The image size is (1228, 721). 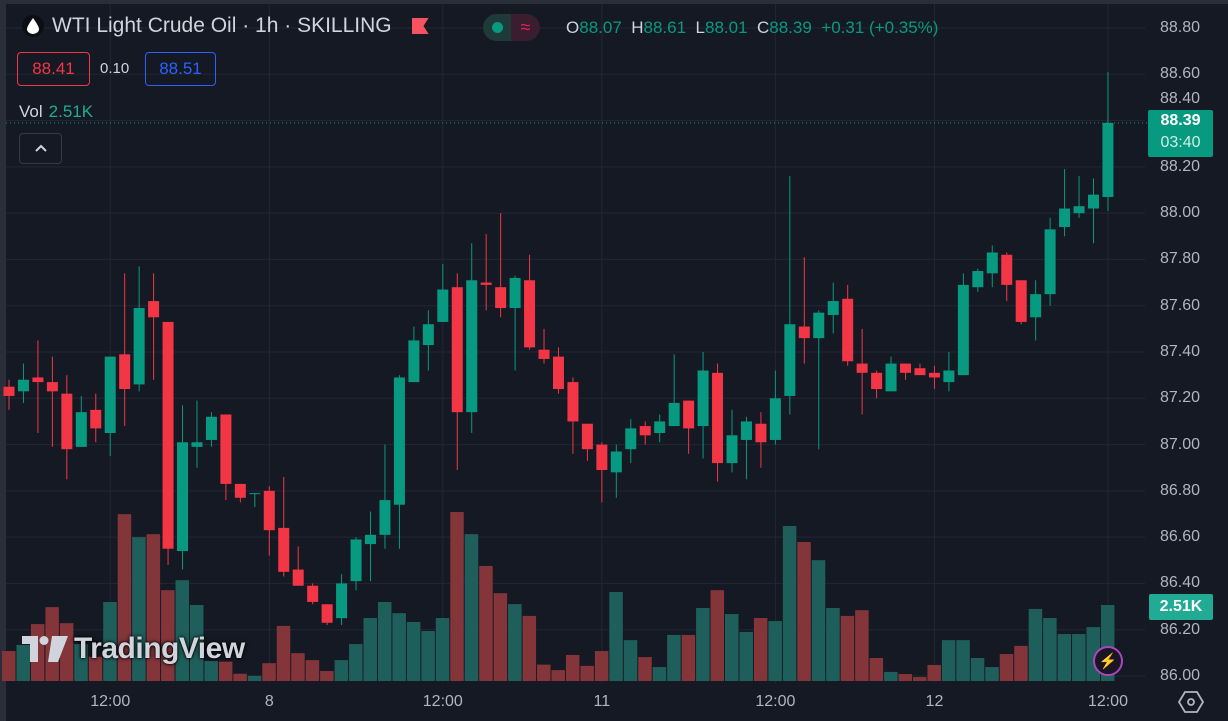 What do you see at coordinates (31, 111) in the screenshot?
I see `volume-label: Vol` at bounding box center [31, 111].